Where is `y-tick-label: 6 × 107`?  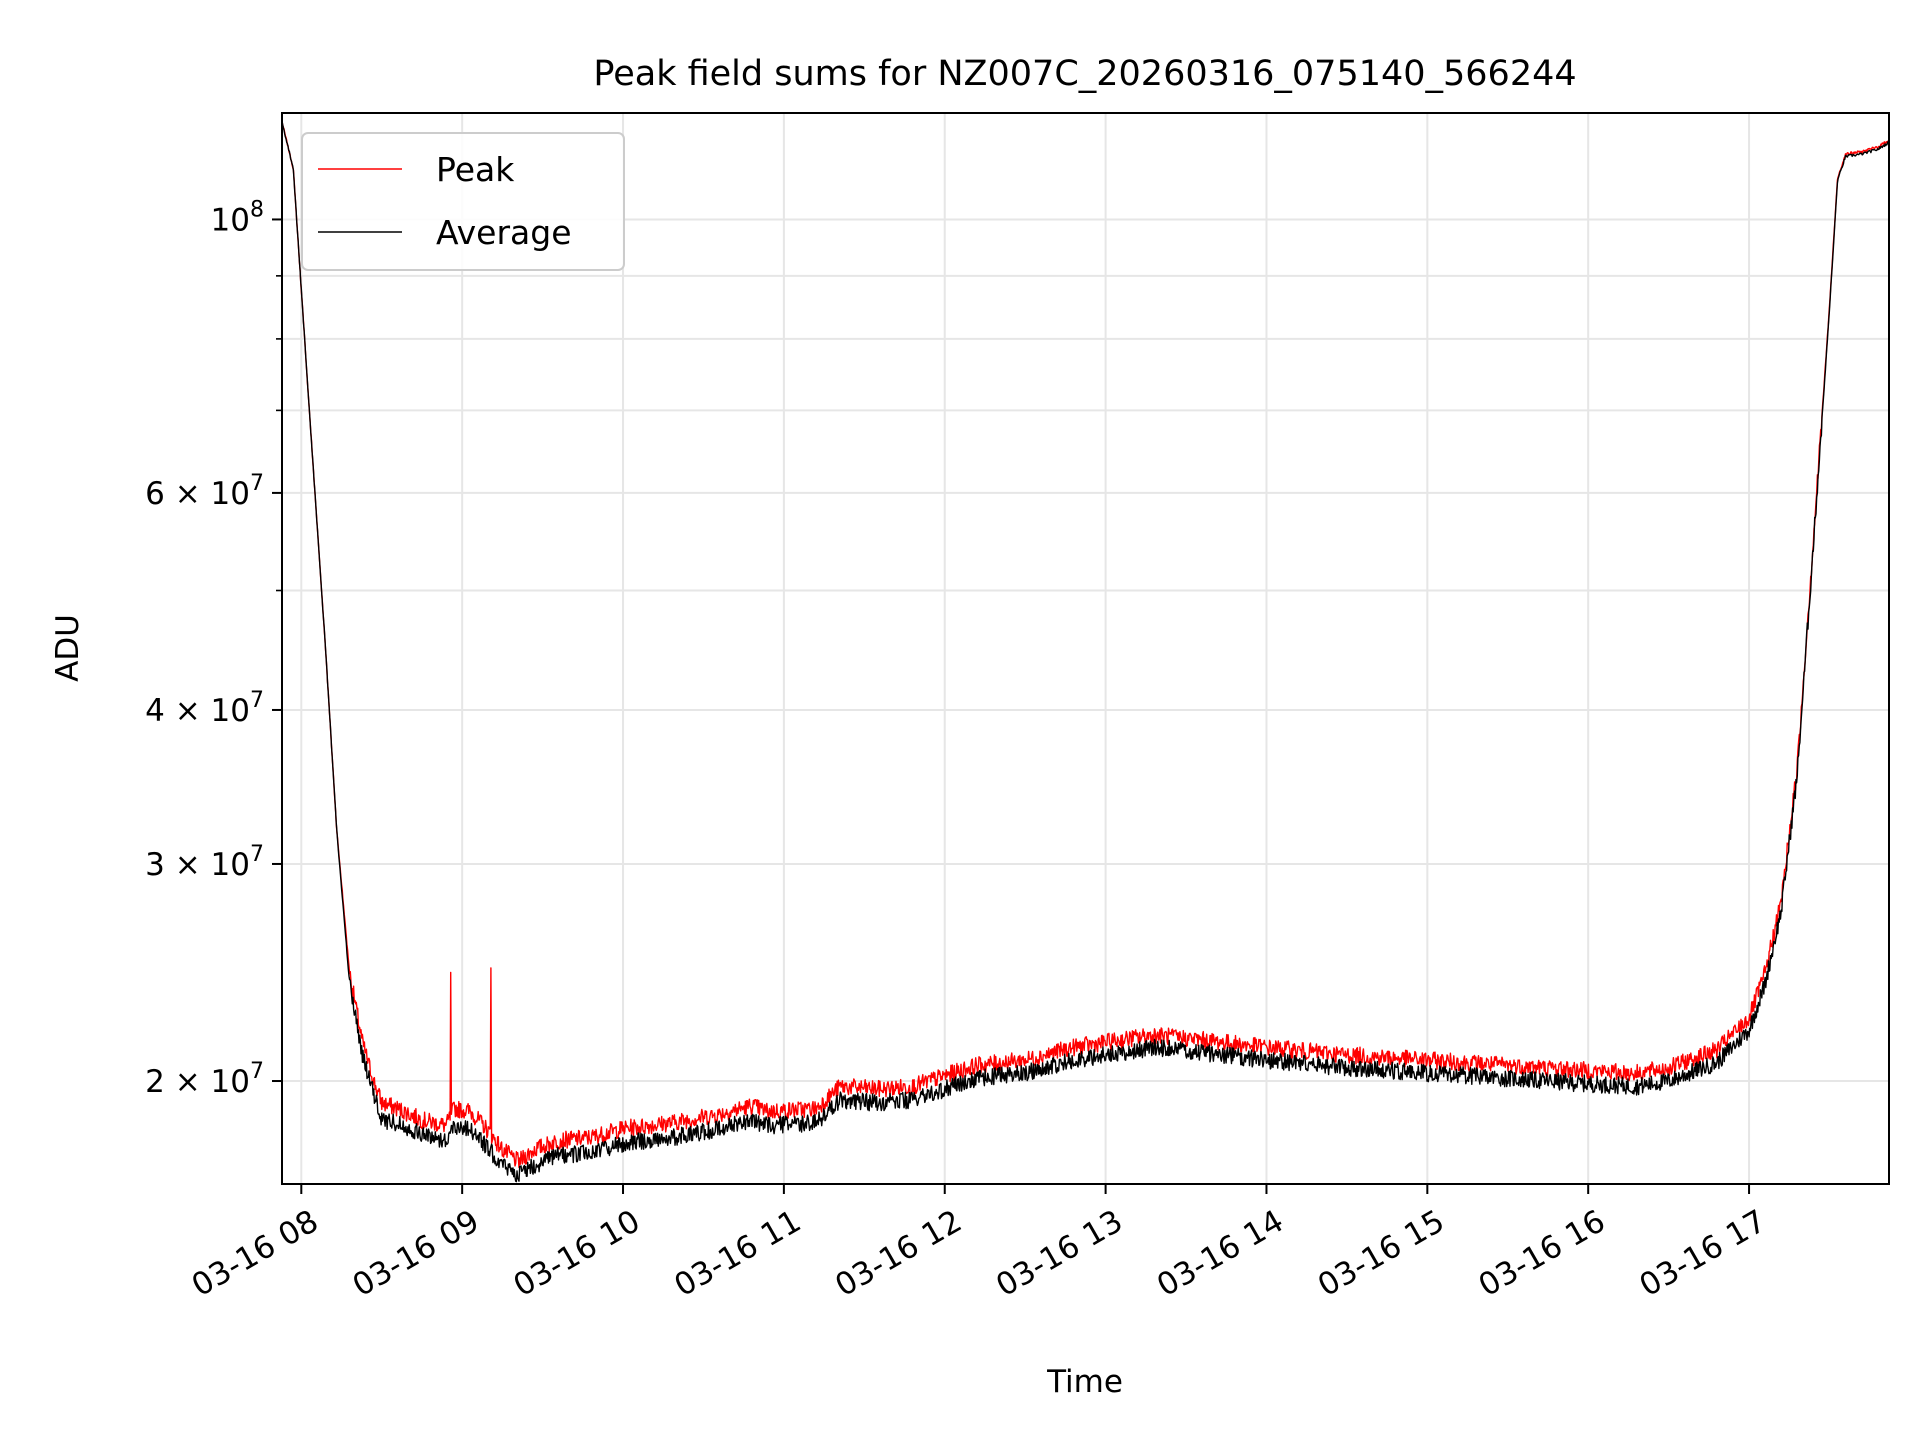 y-tick-label: 6 × 107 is located at coordinates (204, 491).